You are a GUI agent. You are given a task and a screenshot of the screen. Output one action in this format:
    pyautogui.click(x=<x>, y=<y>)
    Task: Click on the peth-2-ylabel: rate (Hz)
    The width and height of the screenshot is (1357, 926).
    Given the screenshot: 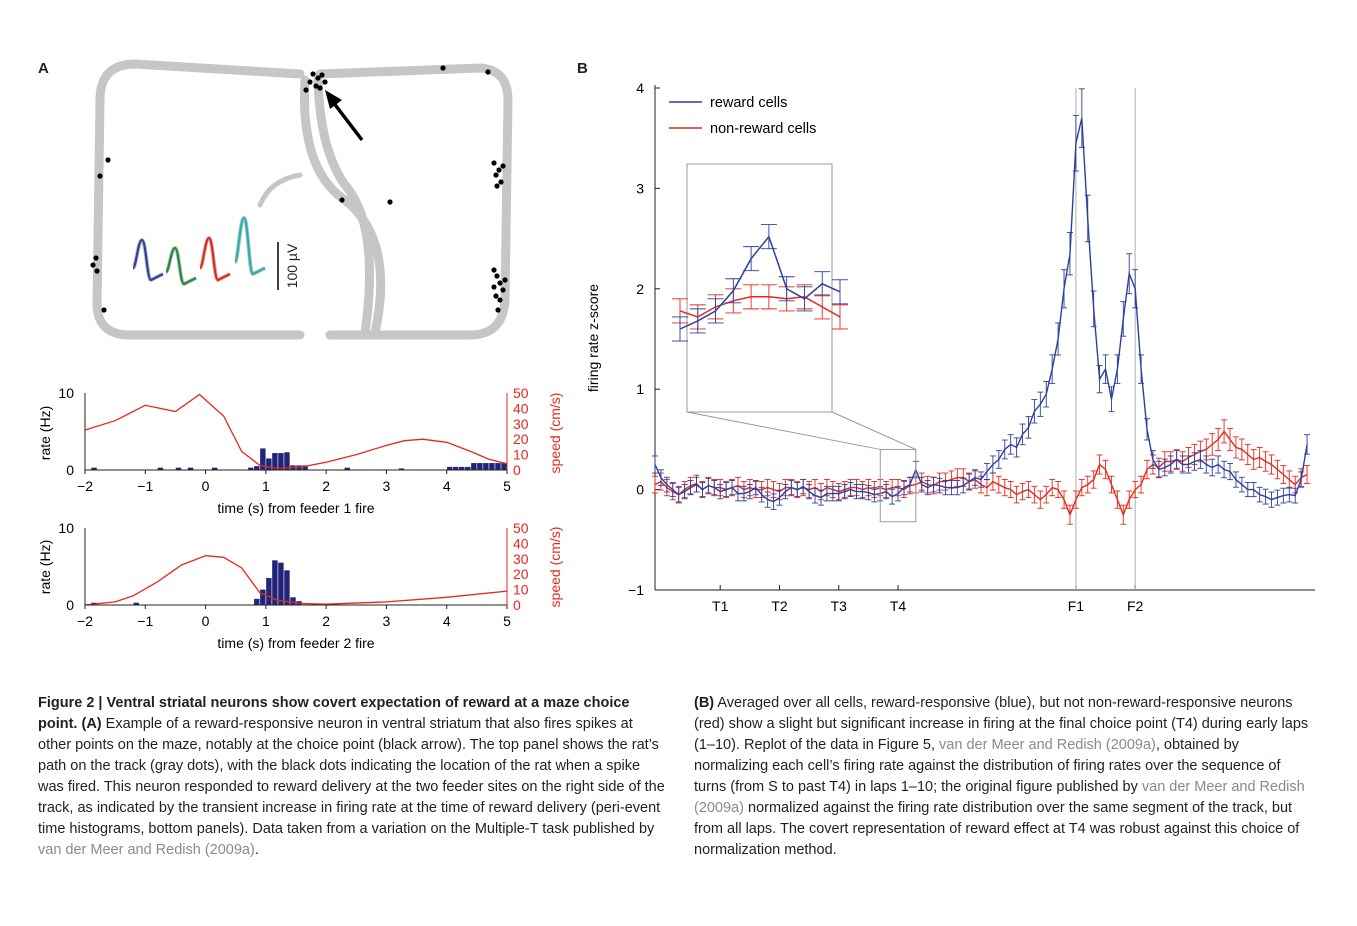 What is the action you would take?
    pyautogui.click(x=45, y=567)
    